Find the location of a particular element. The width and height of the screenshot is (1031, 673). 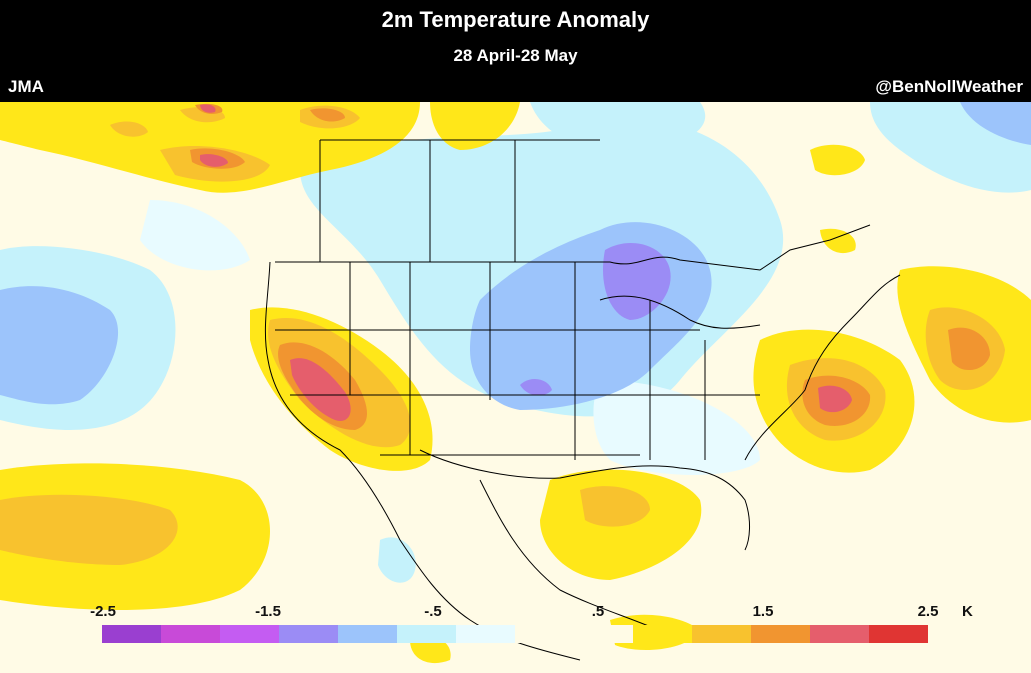

map-subtitle: 28 April-28 May is located at coordinates (515, 55).